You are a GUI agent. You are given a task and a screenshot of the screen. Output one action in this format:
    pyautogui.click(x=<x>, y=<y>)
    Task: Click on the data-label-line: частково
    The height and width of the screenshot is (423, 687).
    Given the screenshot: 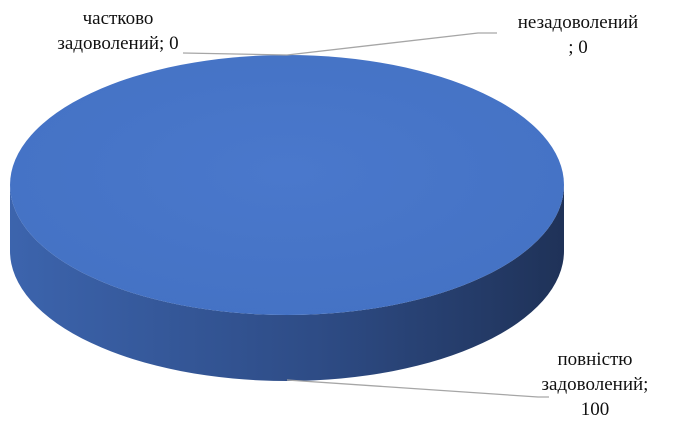 What is the action you would take?
    pyautogui.click(x=118, y=18)
    